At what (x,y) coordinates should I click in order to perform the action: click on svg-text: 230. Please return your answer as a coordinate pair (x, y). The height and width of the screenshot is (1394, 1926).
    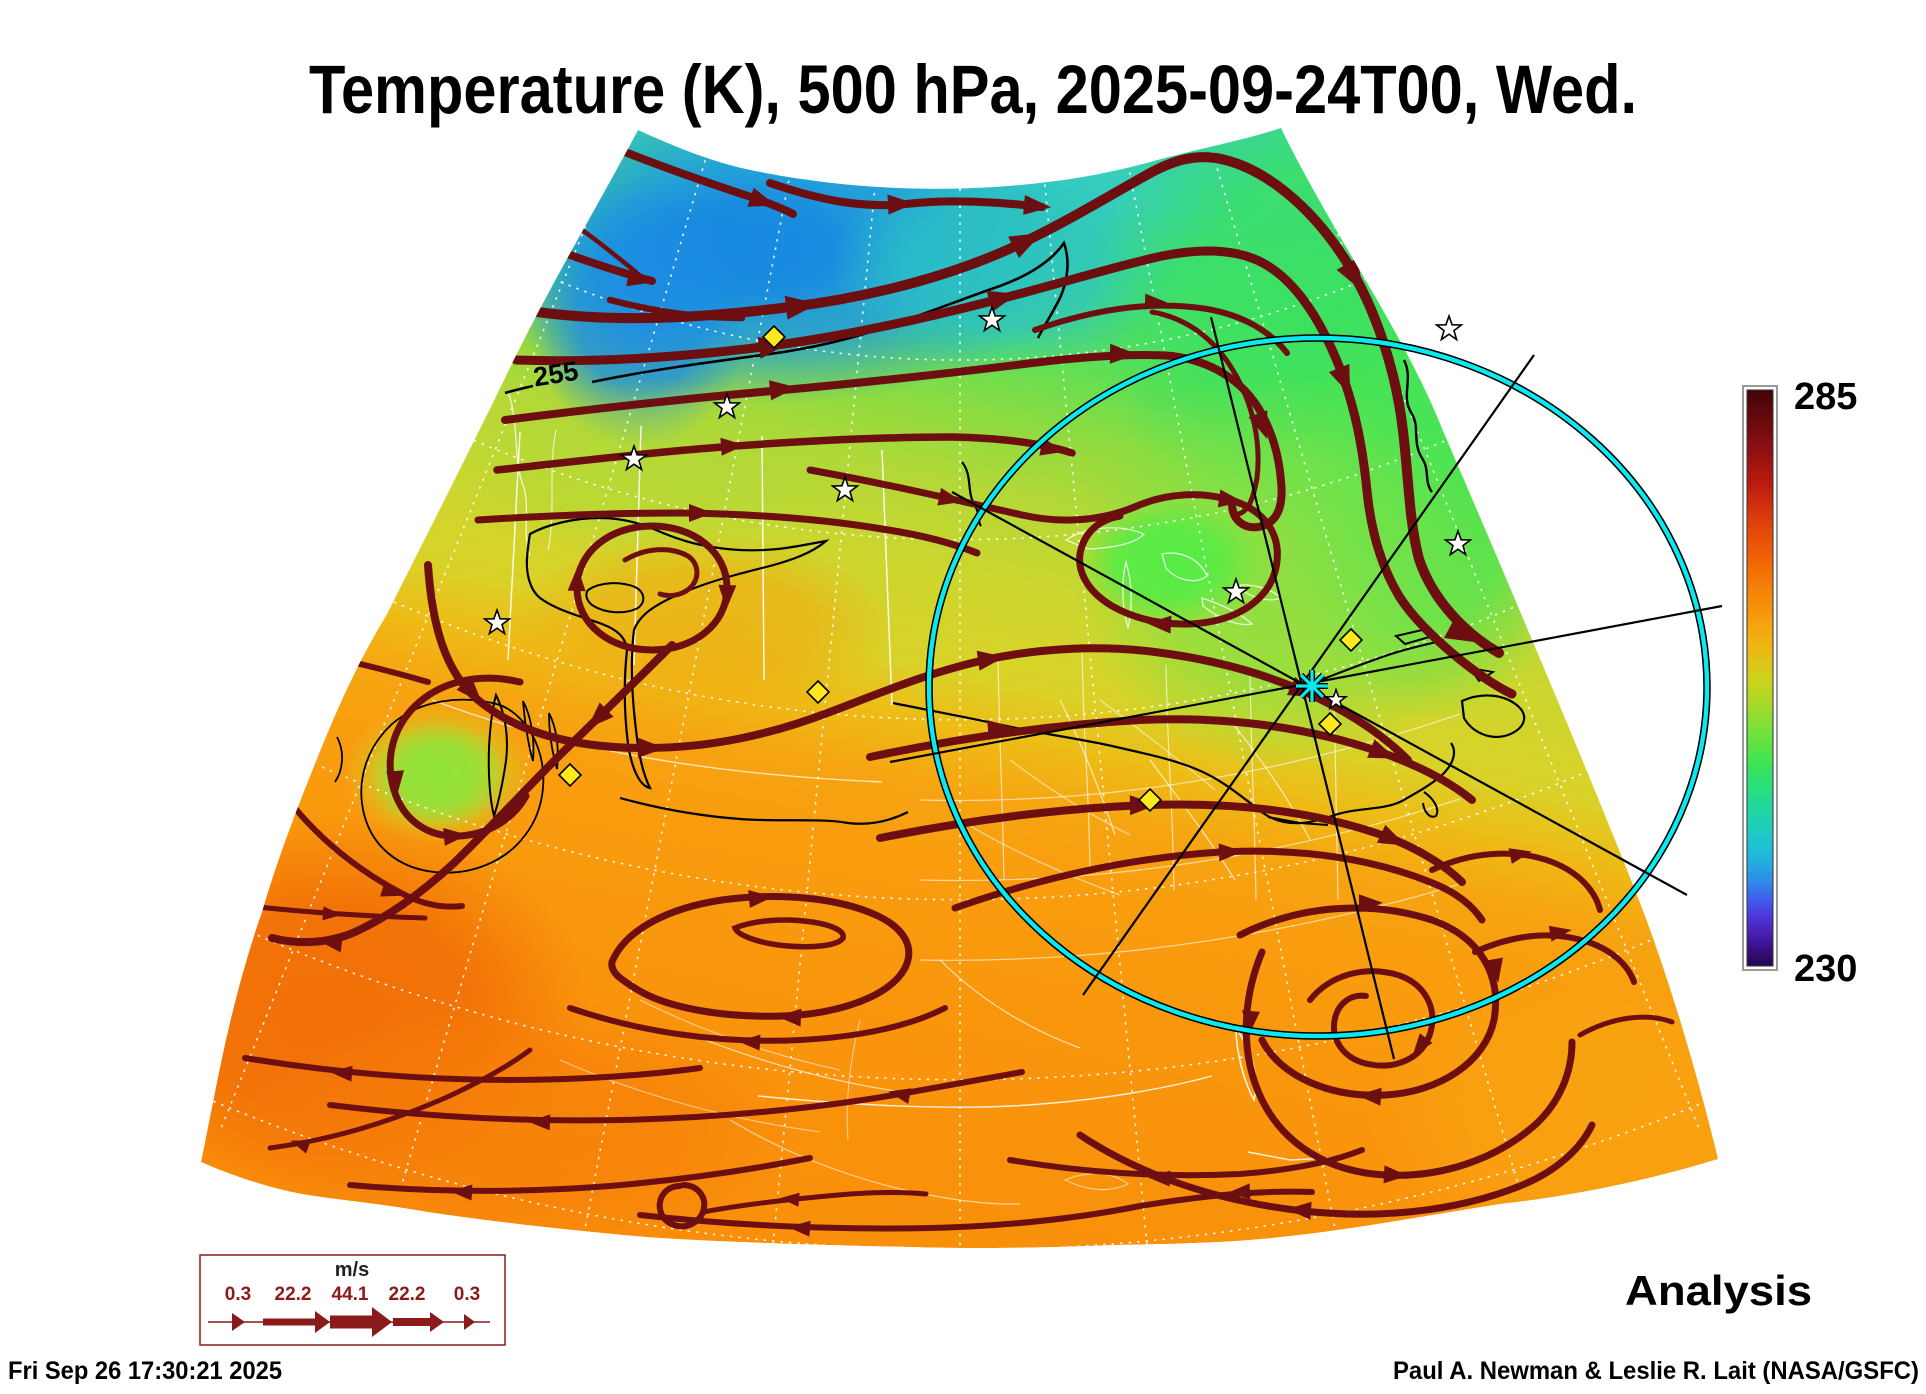
    Looking at the image, I should click on (1825, 969).